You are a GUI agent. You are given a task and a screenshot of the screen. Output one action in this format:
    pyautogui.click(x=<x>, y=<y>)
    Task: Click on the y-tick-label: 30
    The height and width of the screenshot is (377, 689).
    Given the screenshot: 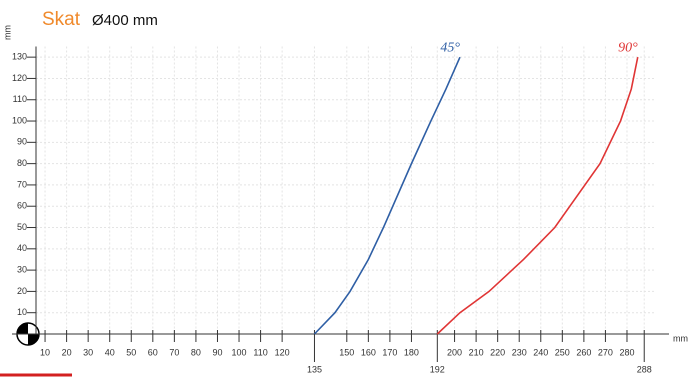 What is the action you would take?
    pyautogui.click(x=22, y=269)
    